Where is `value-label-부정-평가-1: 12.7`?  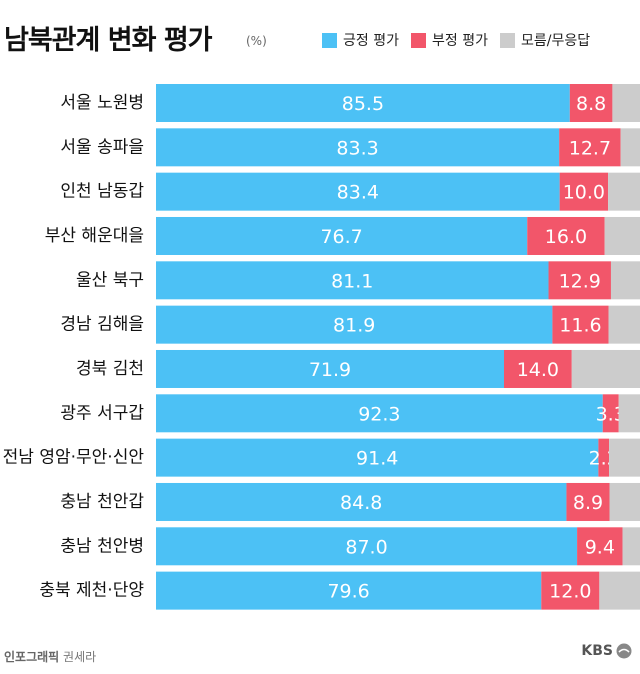 value-label-부정-평가-1: 12.7 is located at coordinates (590, 148).